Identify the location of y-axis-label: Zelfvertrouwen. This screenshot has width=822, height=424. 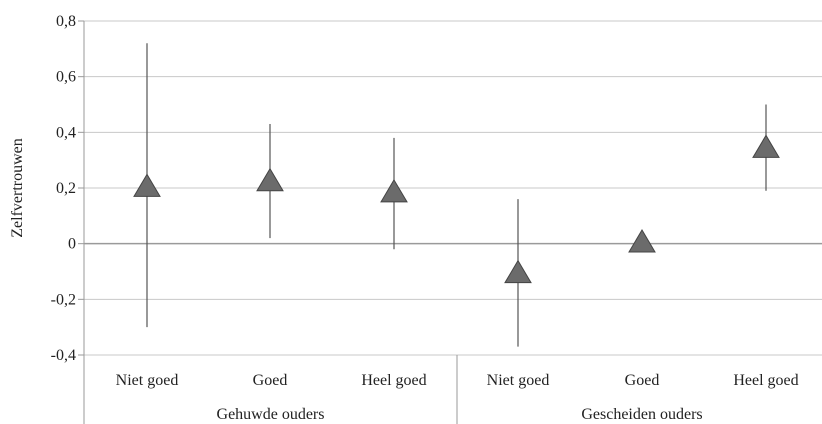
(17, 188).